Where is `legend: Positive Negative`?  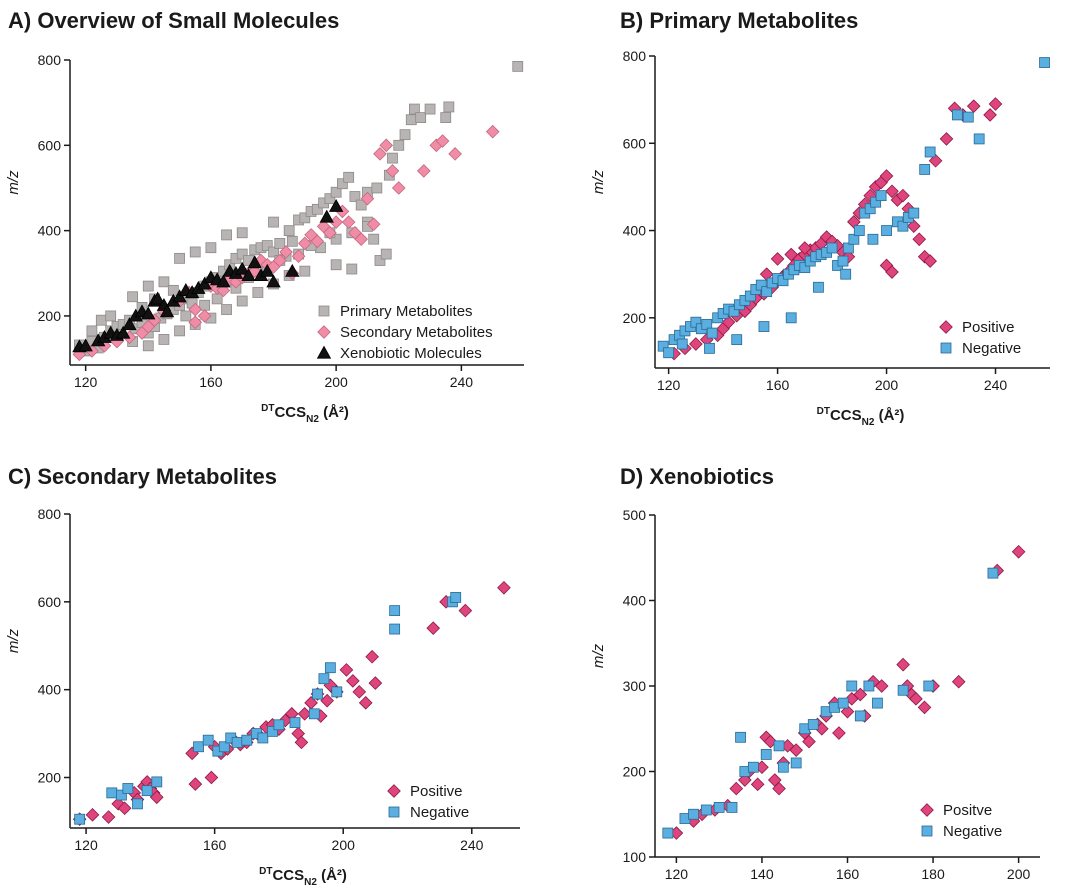 legend: Positive Negative is located at coordinates (428, 802).